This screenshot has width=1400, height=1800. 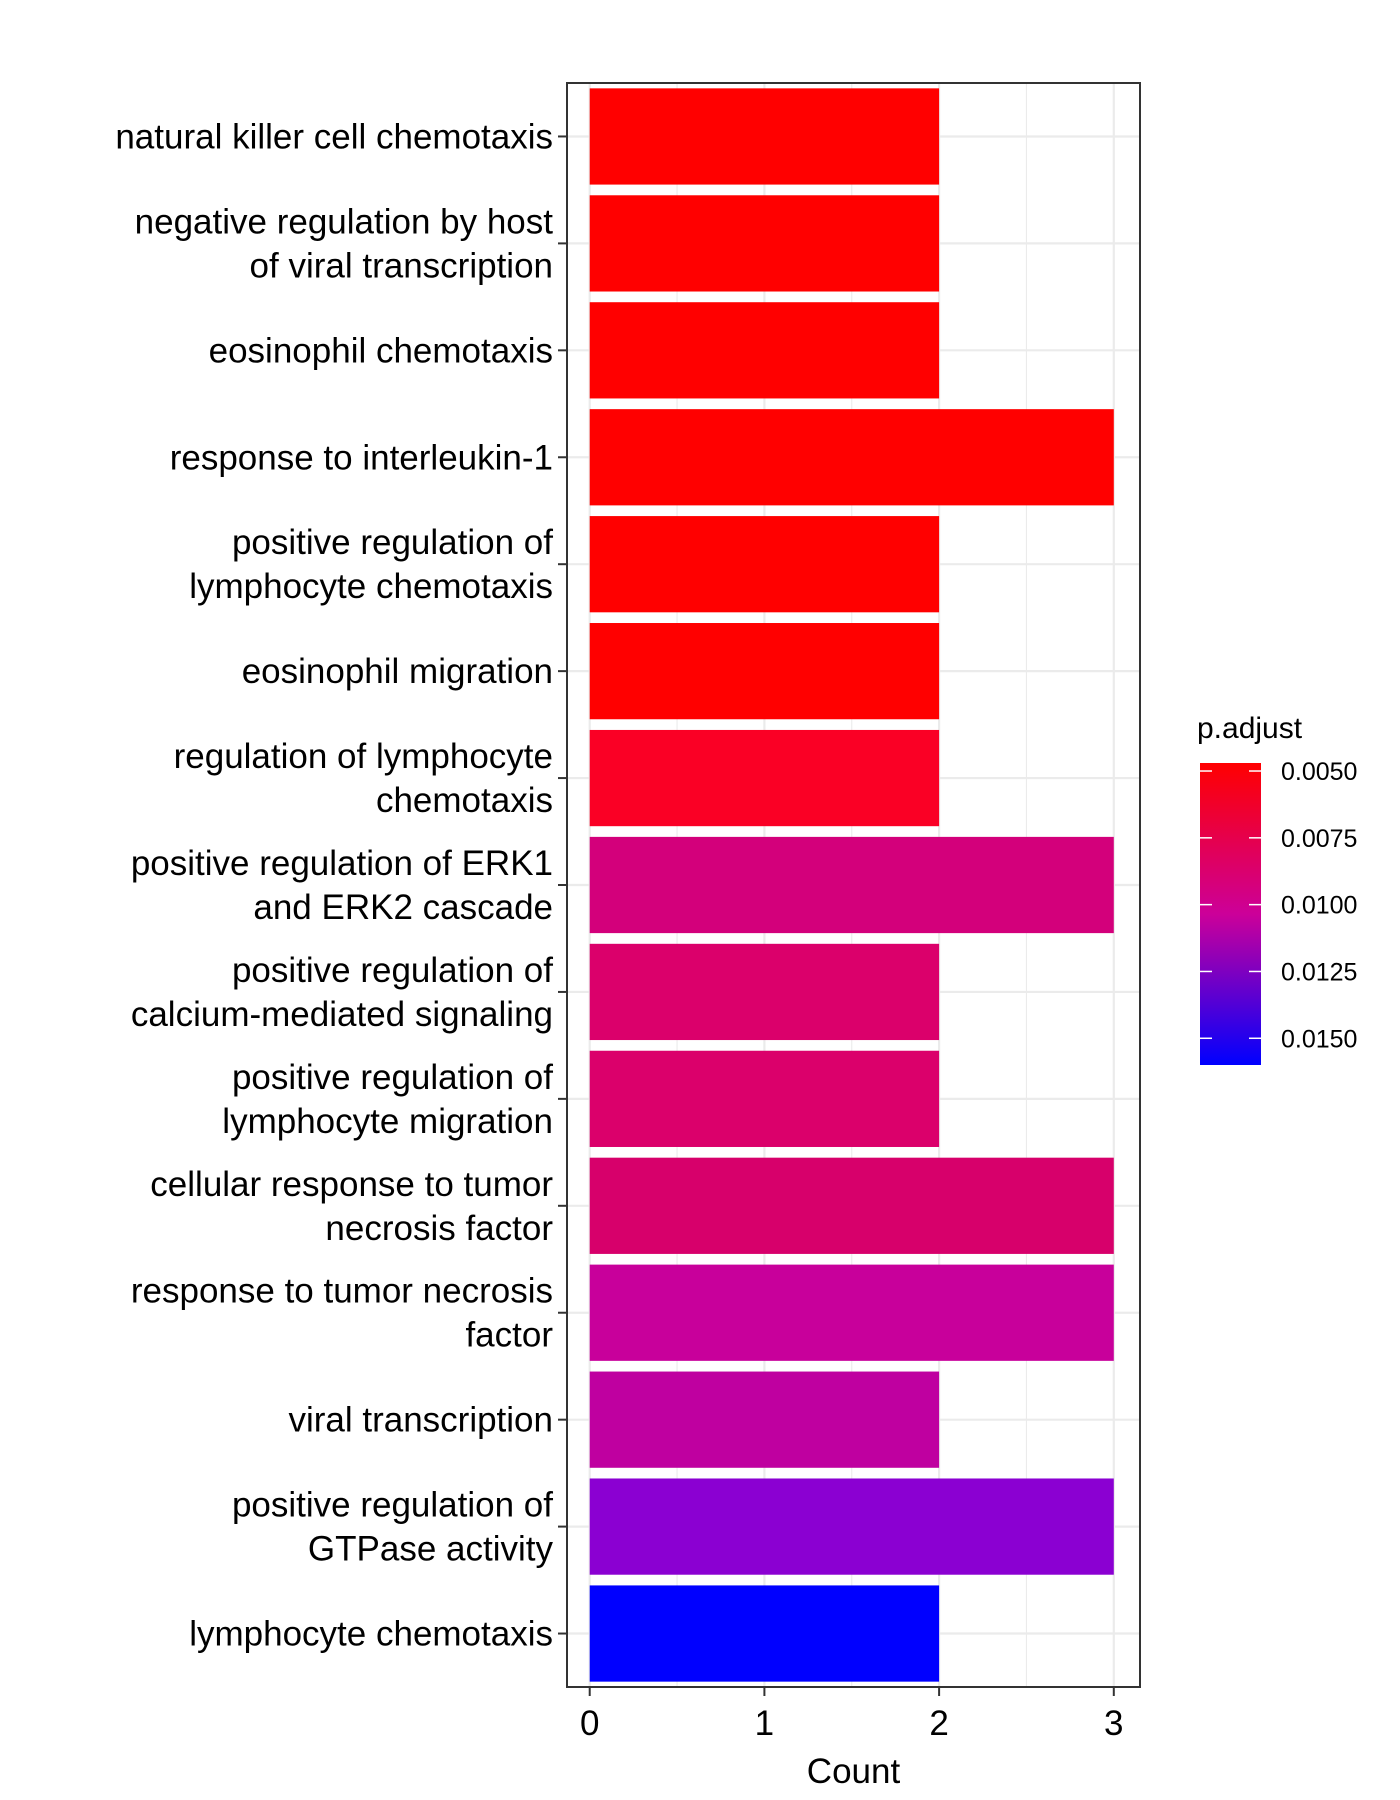 I want to click on legend-tick-label: 0.0075, so click(x=1319, y=839).